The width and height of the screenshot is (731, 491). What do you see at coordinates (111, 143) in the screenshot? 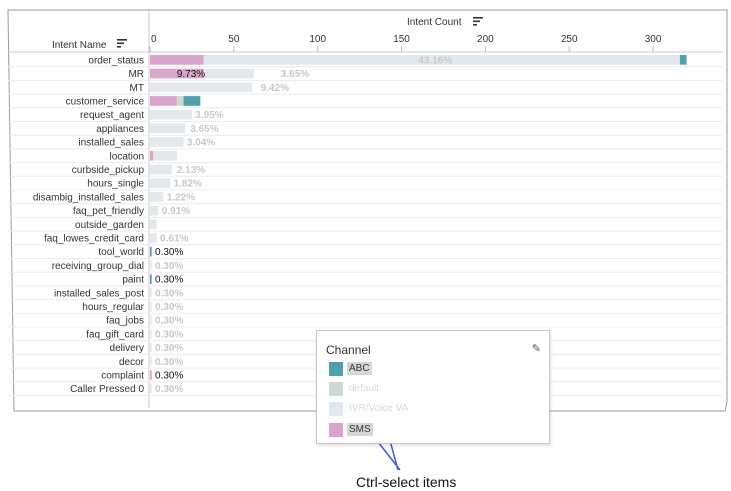
I see `row-label-installed-sales: installed_sales` at bounding box center [111, 143].